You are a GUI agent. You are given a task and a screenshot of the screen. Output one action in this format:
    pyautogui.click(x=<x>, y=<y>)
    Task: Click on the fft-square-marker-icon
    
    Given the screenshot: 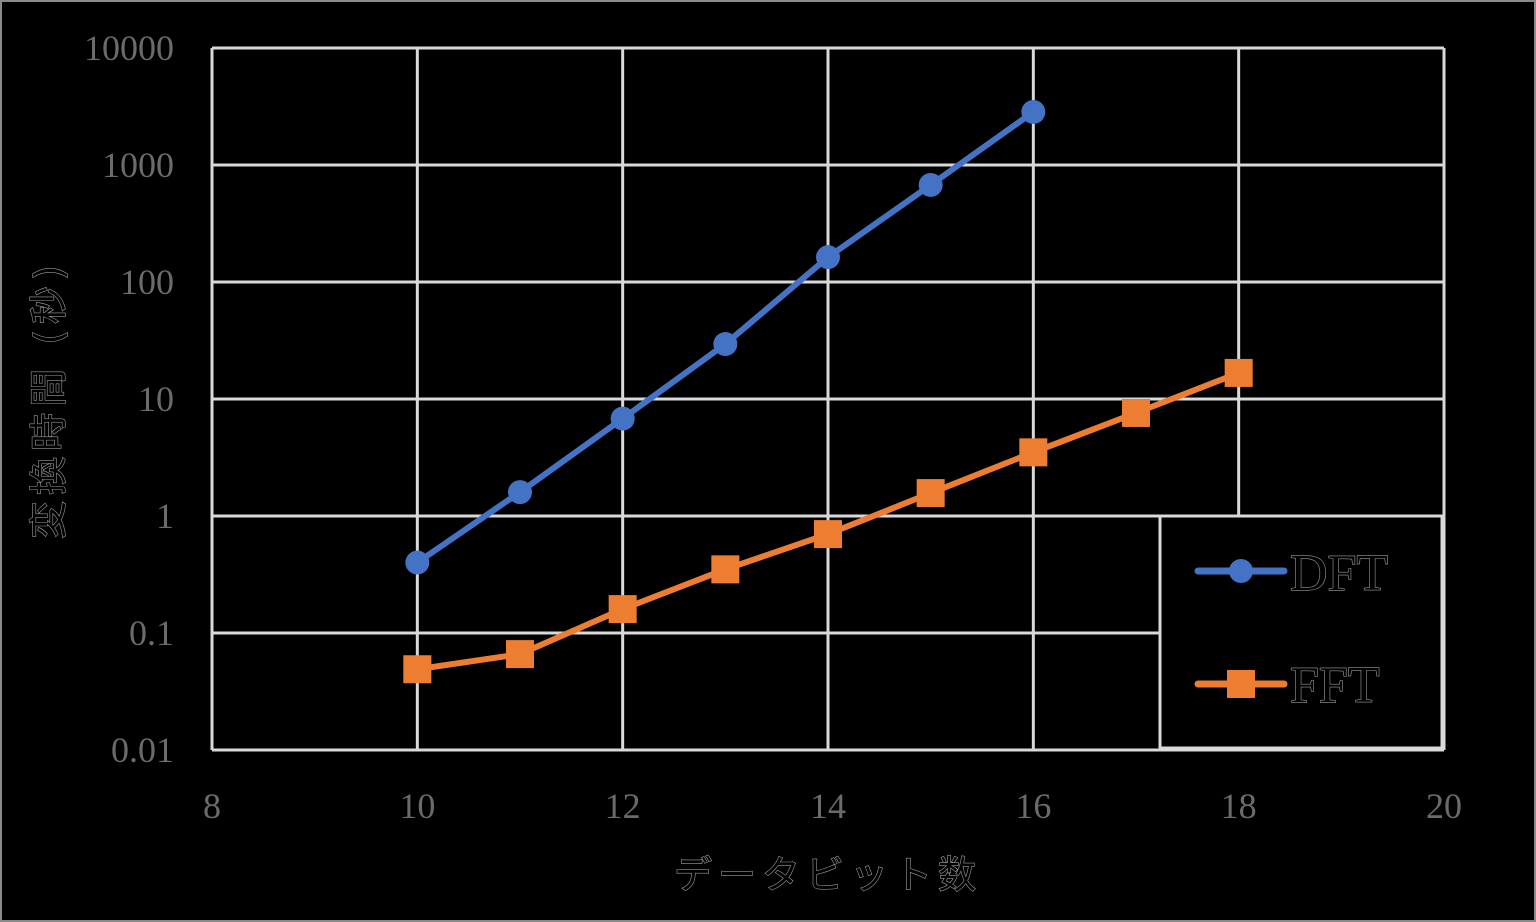 What is the action you would take?
    pyautogui.click(x=1241, y=684)
    